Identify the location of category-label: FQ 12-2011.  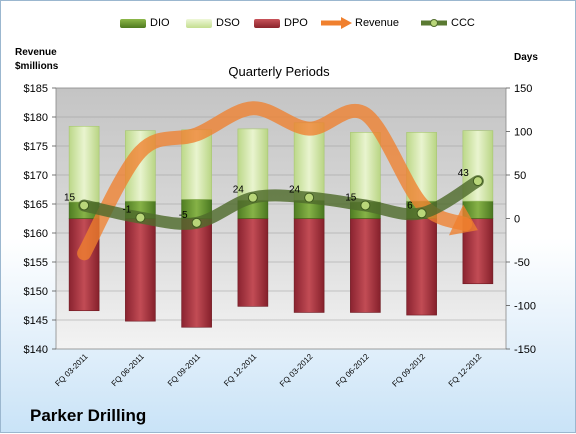
(240, 370).